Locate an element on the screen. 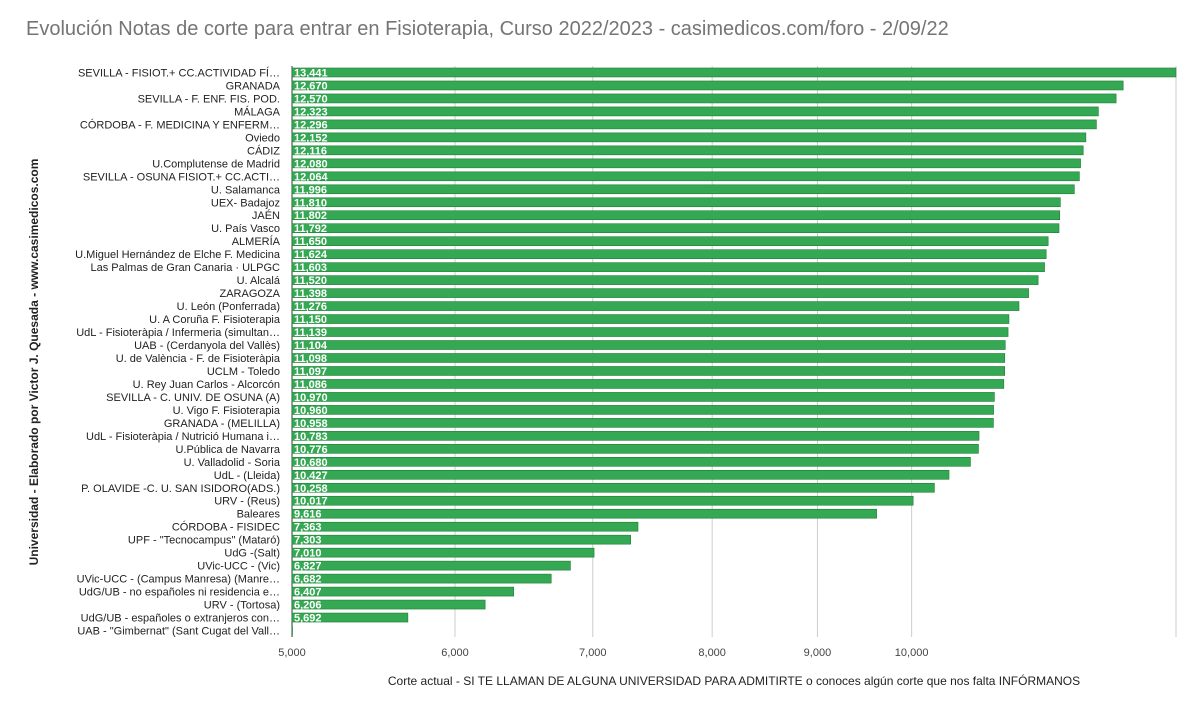  value-label: 11,810 is located at coordinates (310, 203).